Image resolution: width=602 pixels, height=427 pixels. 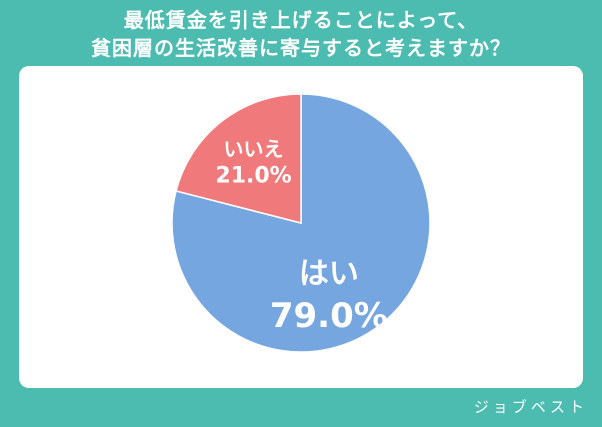 What do you see at coordinates (329, 316) in the screenshot?
I see `slice-value-yes: 79.0%` at bounding box center [329, 316].